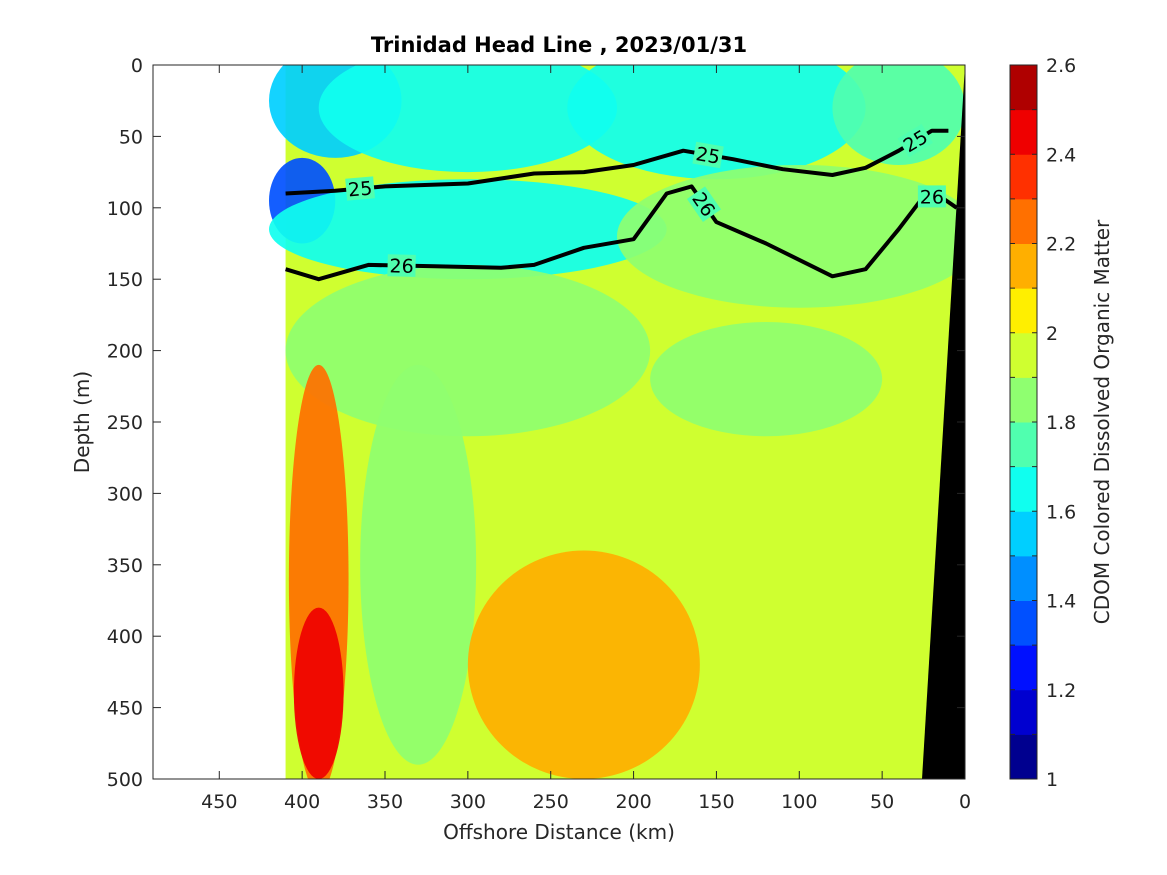  What do you see at coordinates (302, 802) in the screenshot?
I see `x-tick-label: 400` at bounding box center [302, 802].